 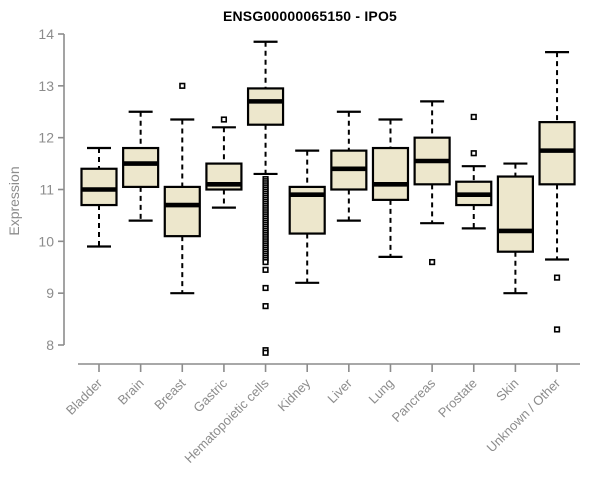 I want to click on box-breast, so click(x=182, y=188).